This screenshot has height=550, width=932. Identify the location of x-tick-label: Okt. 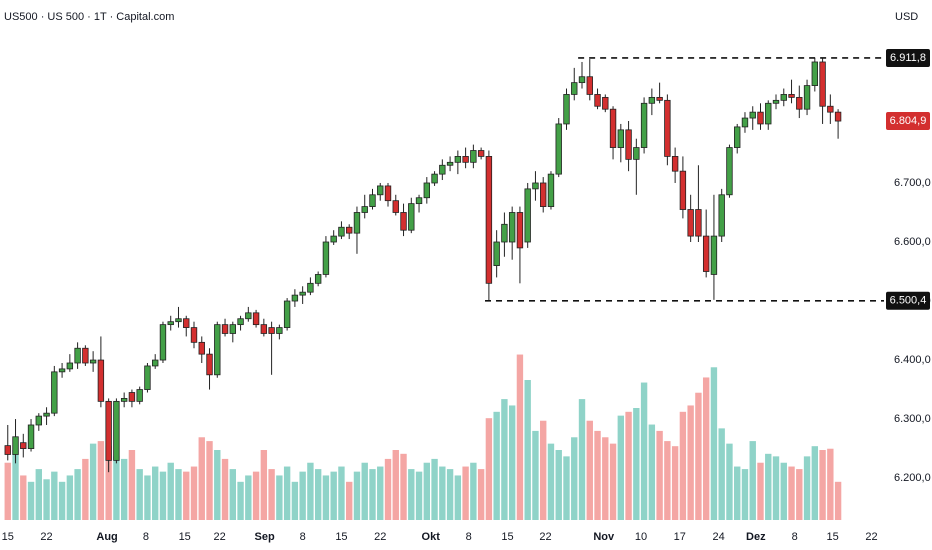
(431, 537).